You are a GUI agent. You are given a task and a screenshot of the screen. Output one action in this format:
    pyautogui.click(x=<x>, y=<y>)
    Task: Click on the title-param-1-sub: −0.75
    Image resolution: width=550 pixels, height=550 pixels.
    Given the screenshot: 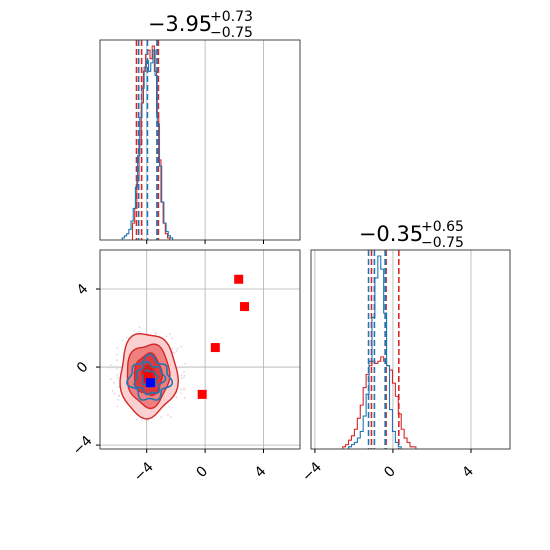 What is the action you would take?
    pyautogui.click(x=231, y=33)
    